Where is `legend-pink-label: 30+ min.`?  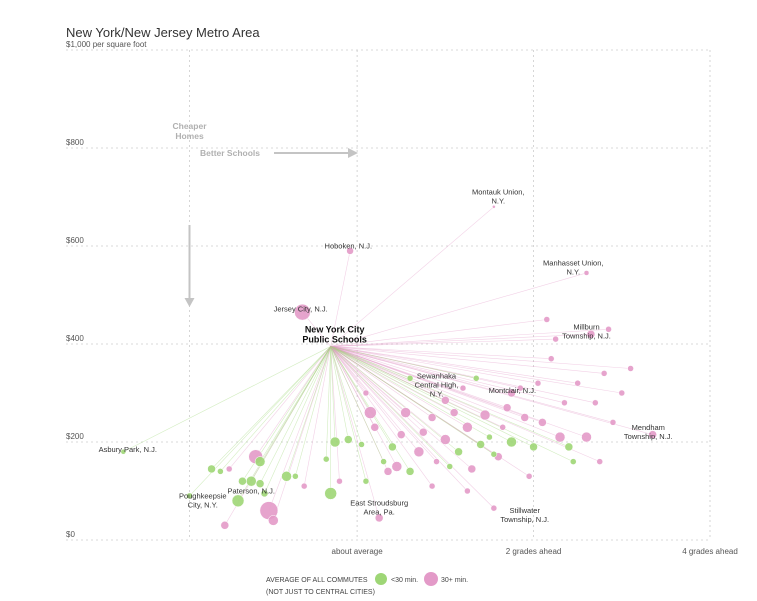 legend-pink-label: 30+ min. is located at coordinates (454, 580).